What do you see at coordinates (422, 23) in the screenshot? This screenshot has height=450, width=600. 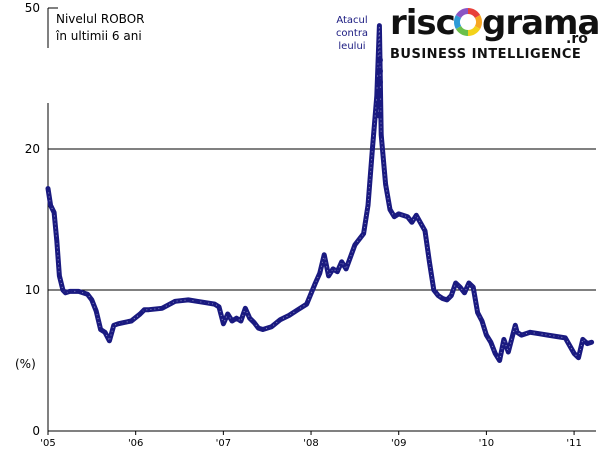 I see `logo-text-left: risc` at bounding box center [422, 23].